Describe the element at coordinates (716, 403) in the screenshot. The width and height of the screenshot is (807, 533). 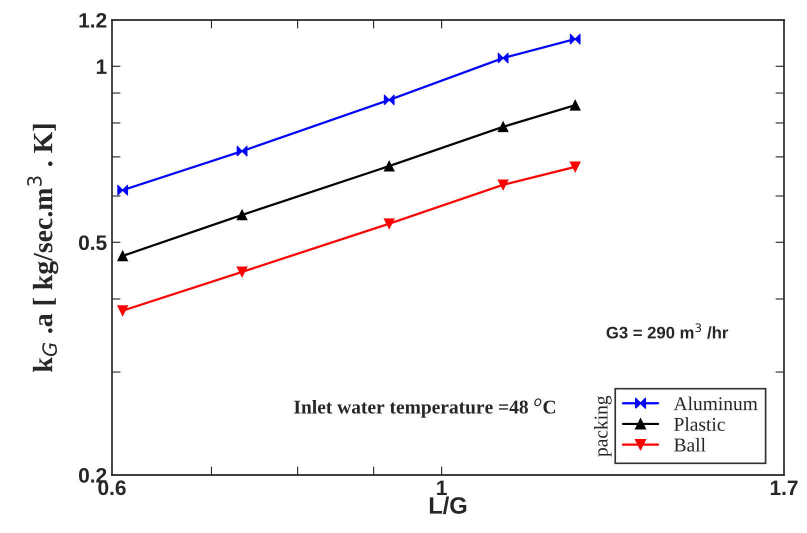
I see `legend-label: Aluminum` at that location.